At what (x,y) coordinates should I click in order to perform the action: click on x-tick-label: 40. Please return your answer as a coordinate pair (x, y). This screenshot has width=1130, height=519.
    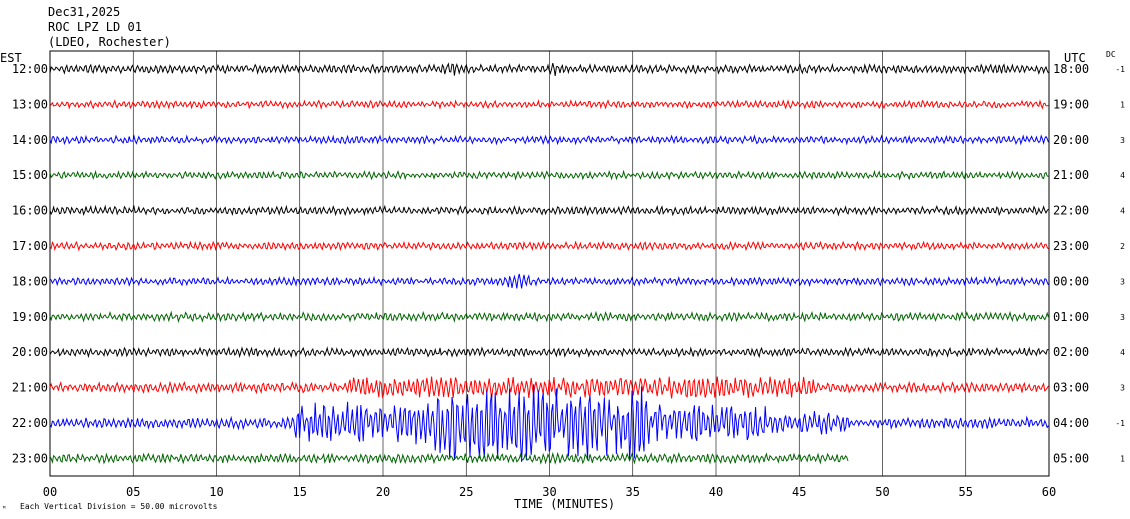
    Looking at the image, I should click on (716, 492).